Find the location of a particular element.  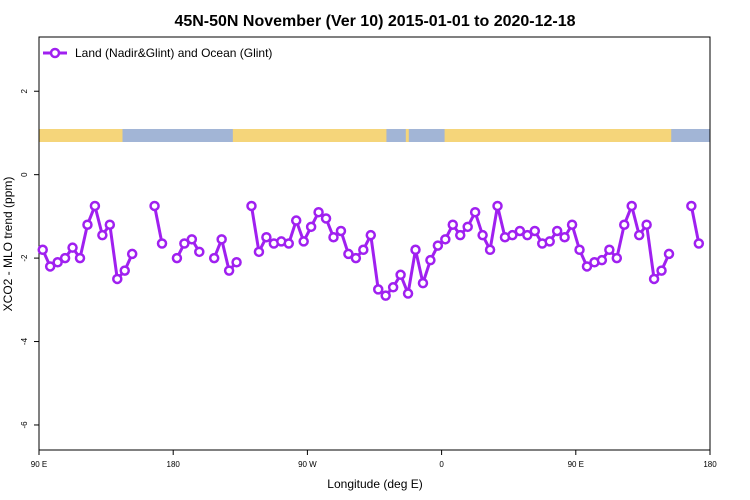

x-axis-label: Longitude (deg E) is located at coordinates (374, 484).